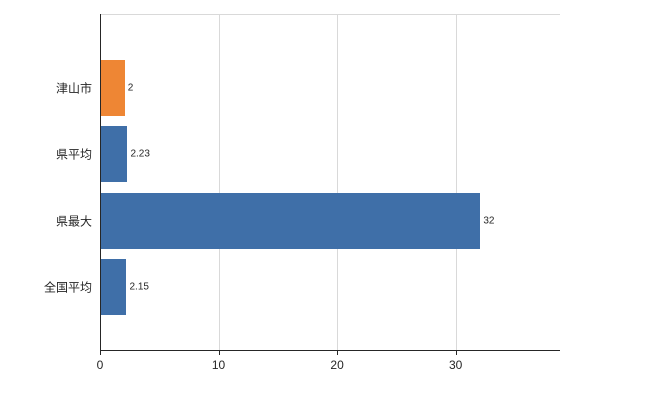 The image size is (650, 400). I want to click on x-tick-label: 10, so click(218, 365).